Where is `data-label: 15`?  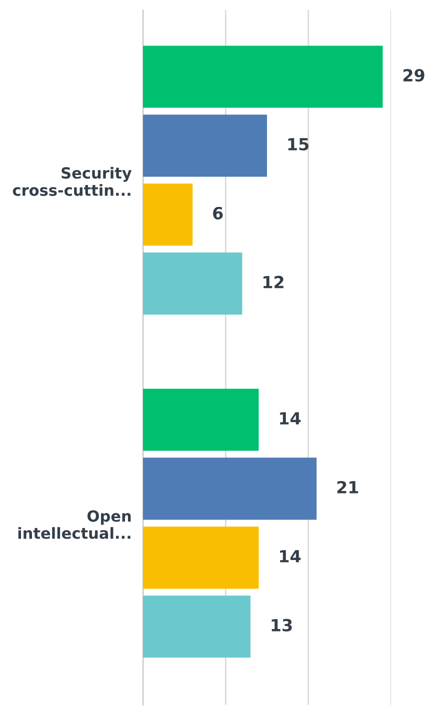 data-label: 15 is located at coordinates (298, 144).